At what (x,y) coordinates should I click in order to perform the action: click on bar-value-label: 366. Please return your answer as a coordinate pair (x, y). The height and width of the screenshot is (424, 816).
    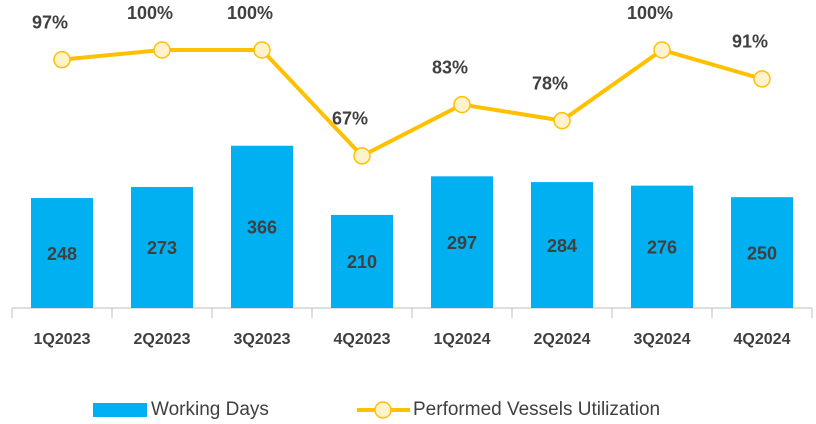
    Looking at the image, I should click on (262, 228).